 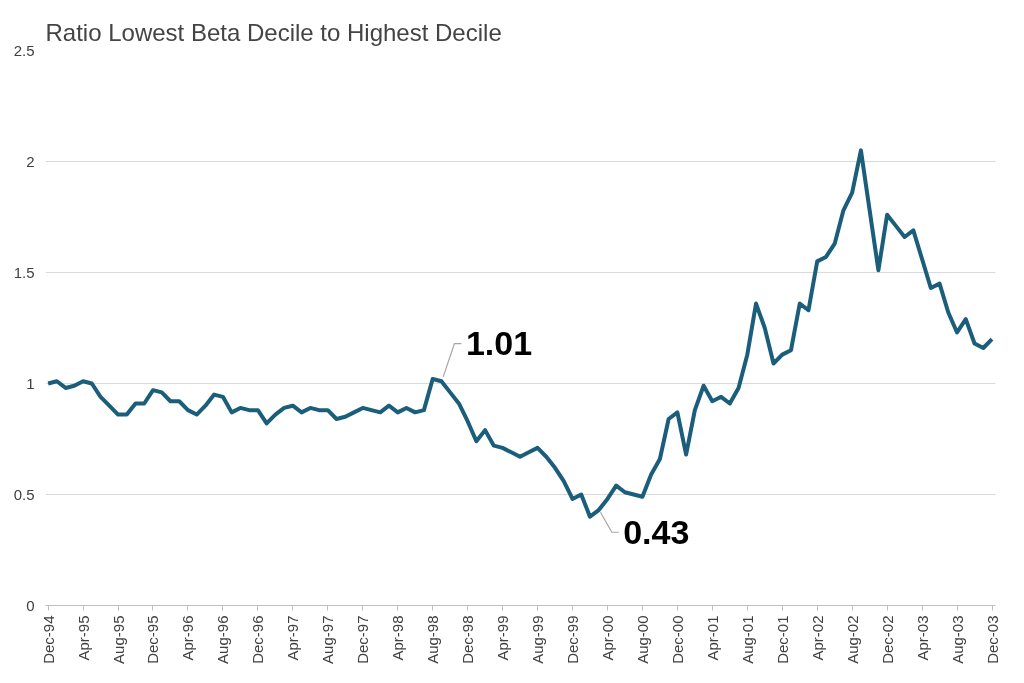 What do you see at coordinates (677, 639) in the screenshot?
I see `x-tick-label: Dec-00` at bounding box center [677, 639].